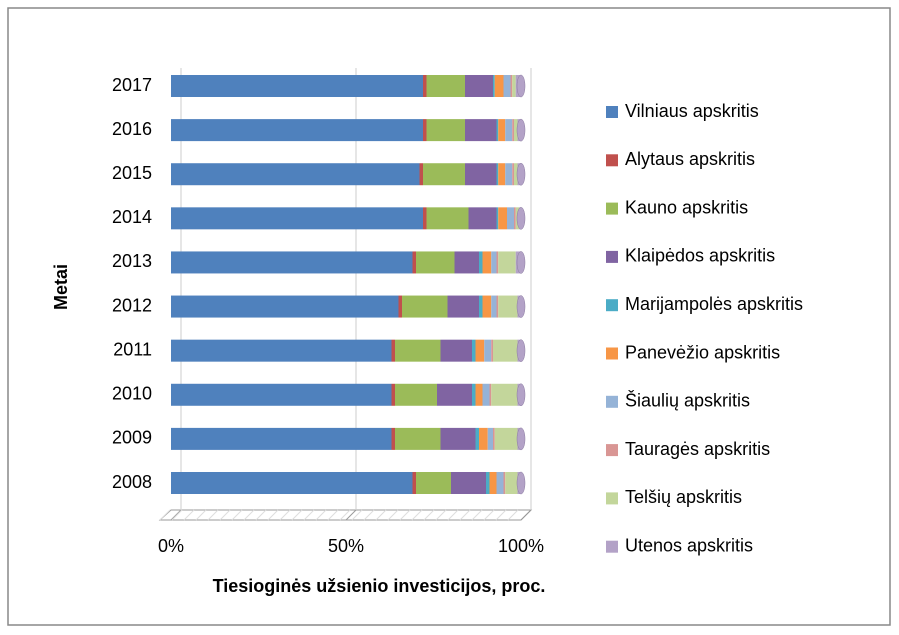 This screenshot has height=635, width=899. I want to click on legend-label: Klaipėdos apskritis, so click(700, 256).